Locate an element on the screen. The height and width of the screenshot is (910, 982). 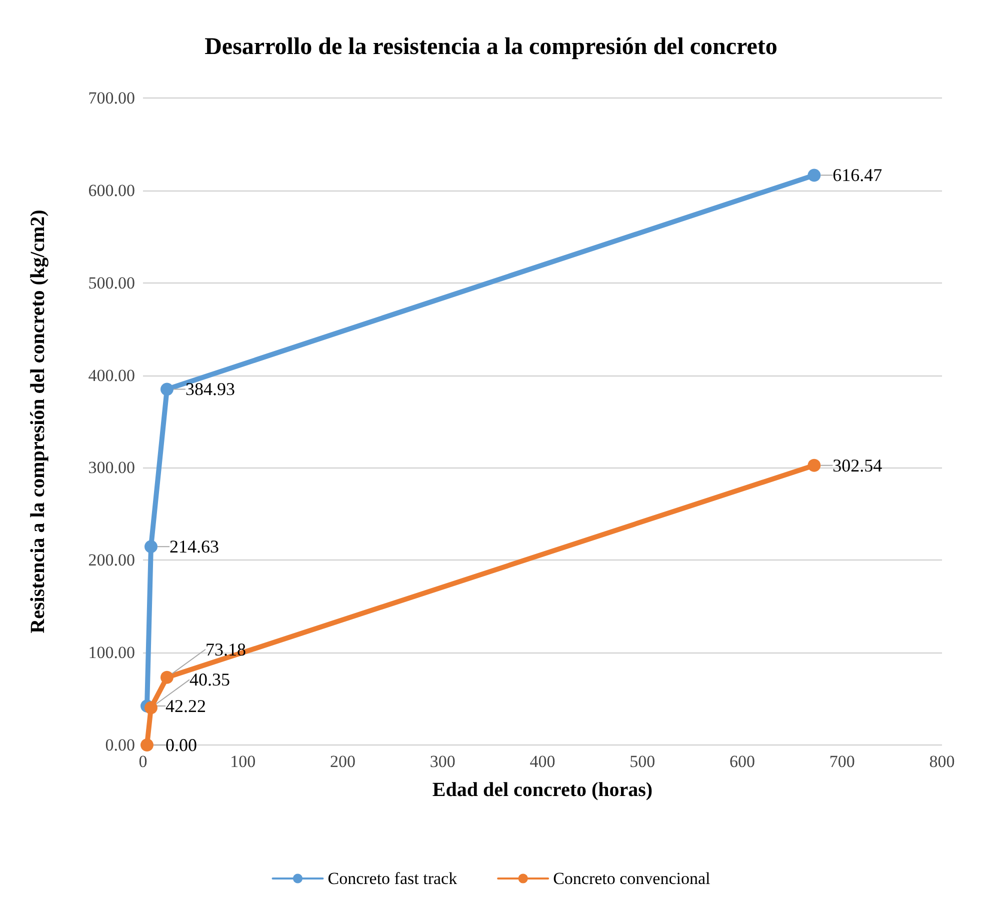
y-tick-label: 700.00 is located at coordinates (111, 98).